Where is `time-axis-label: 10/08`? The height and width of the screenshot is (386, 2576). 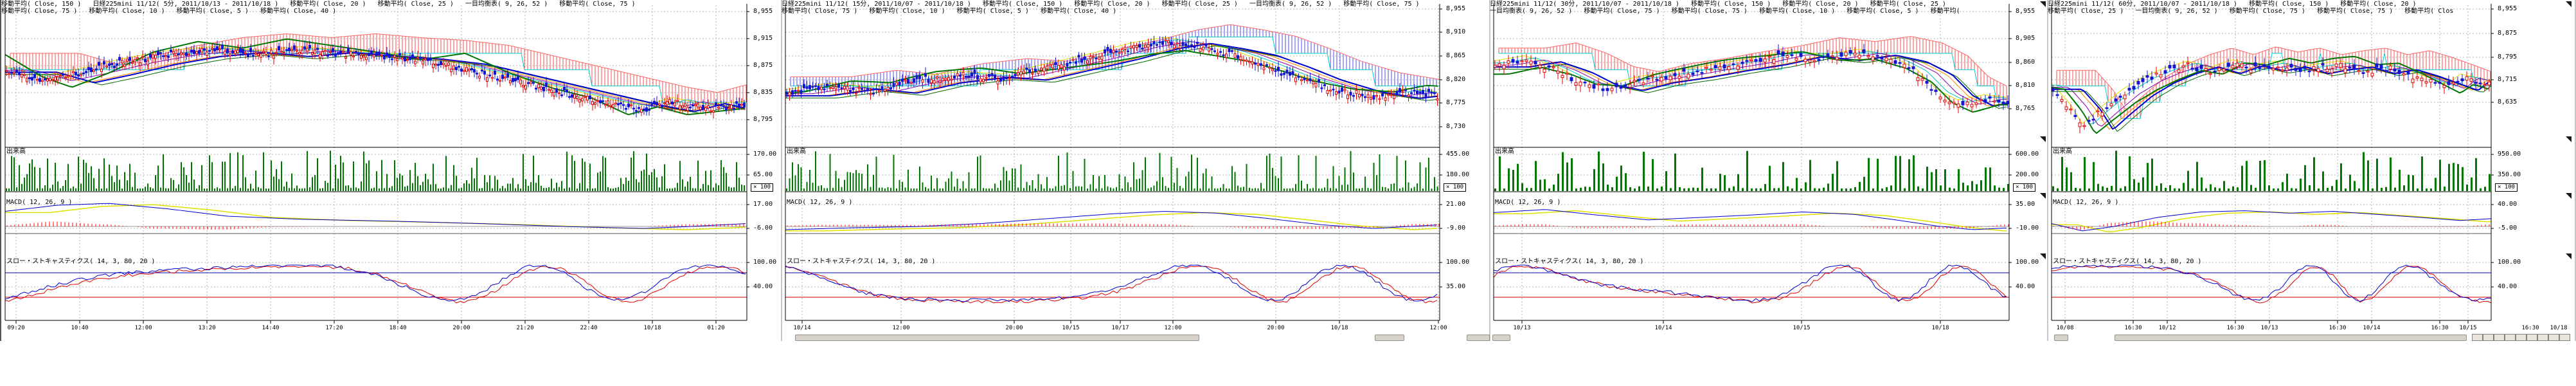
time-axis-label: 10/08 is located at coordinates (2065, 328).